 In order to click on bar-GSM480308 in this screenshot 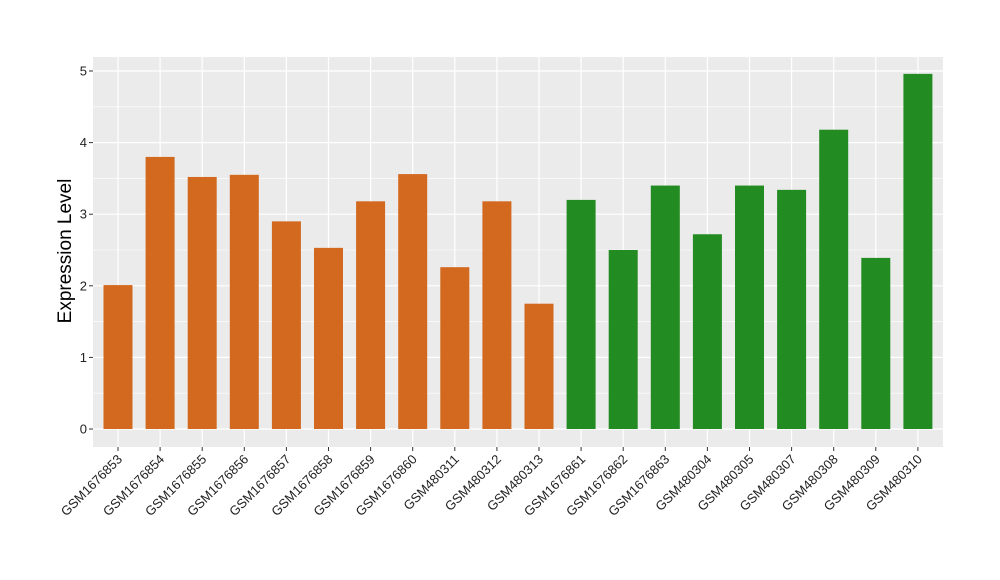, I will do `click(834, 279)`.